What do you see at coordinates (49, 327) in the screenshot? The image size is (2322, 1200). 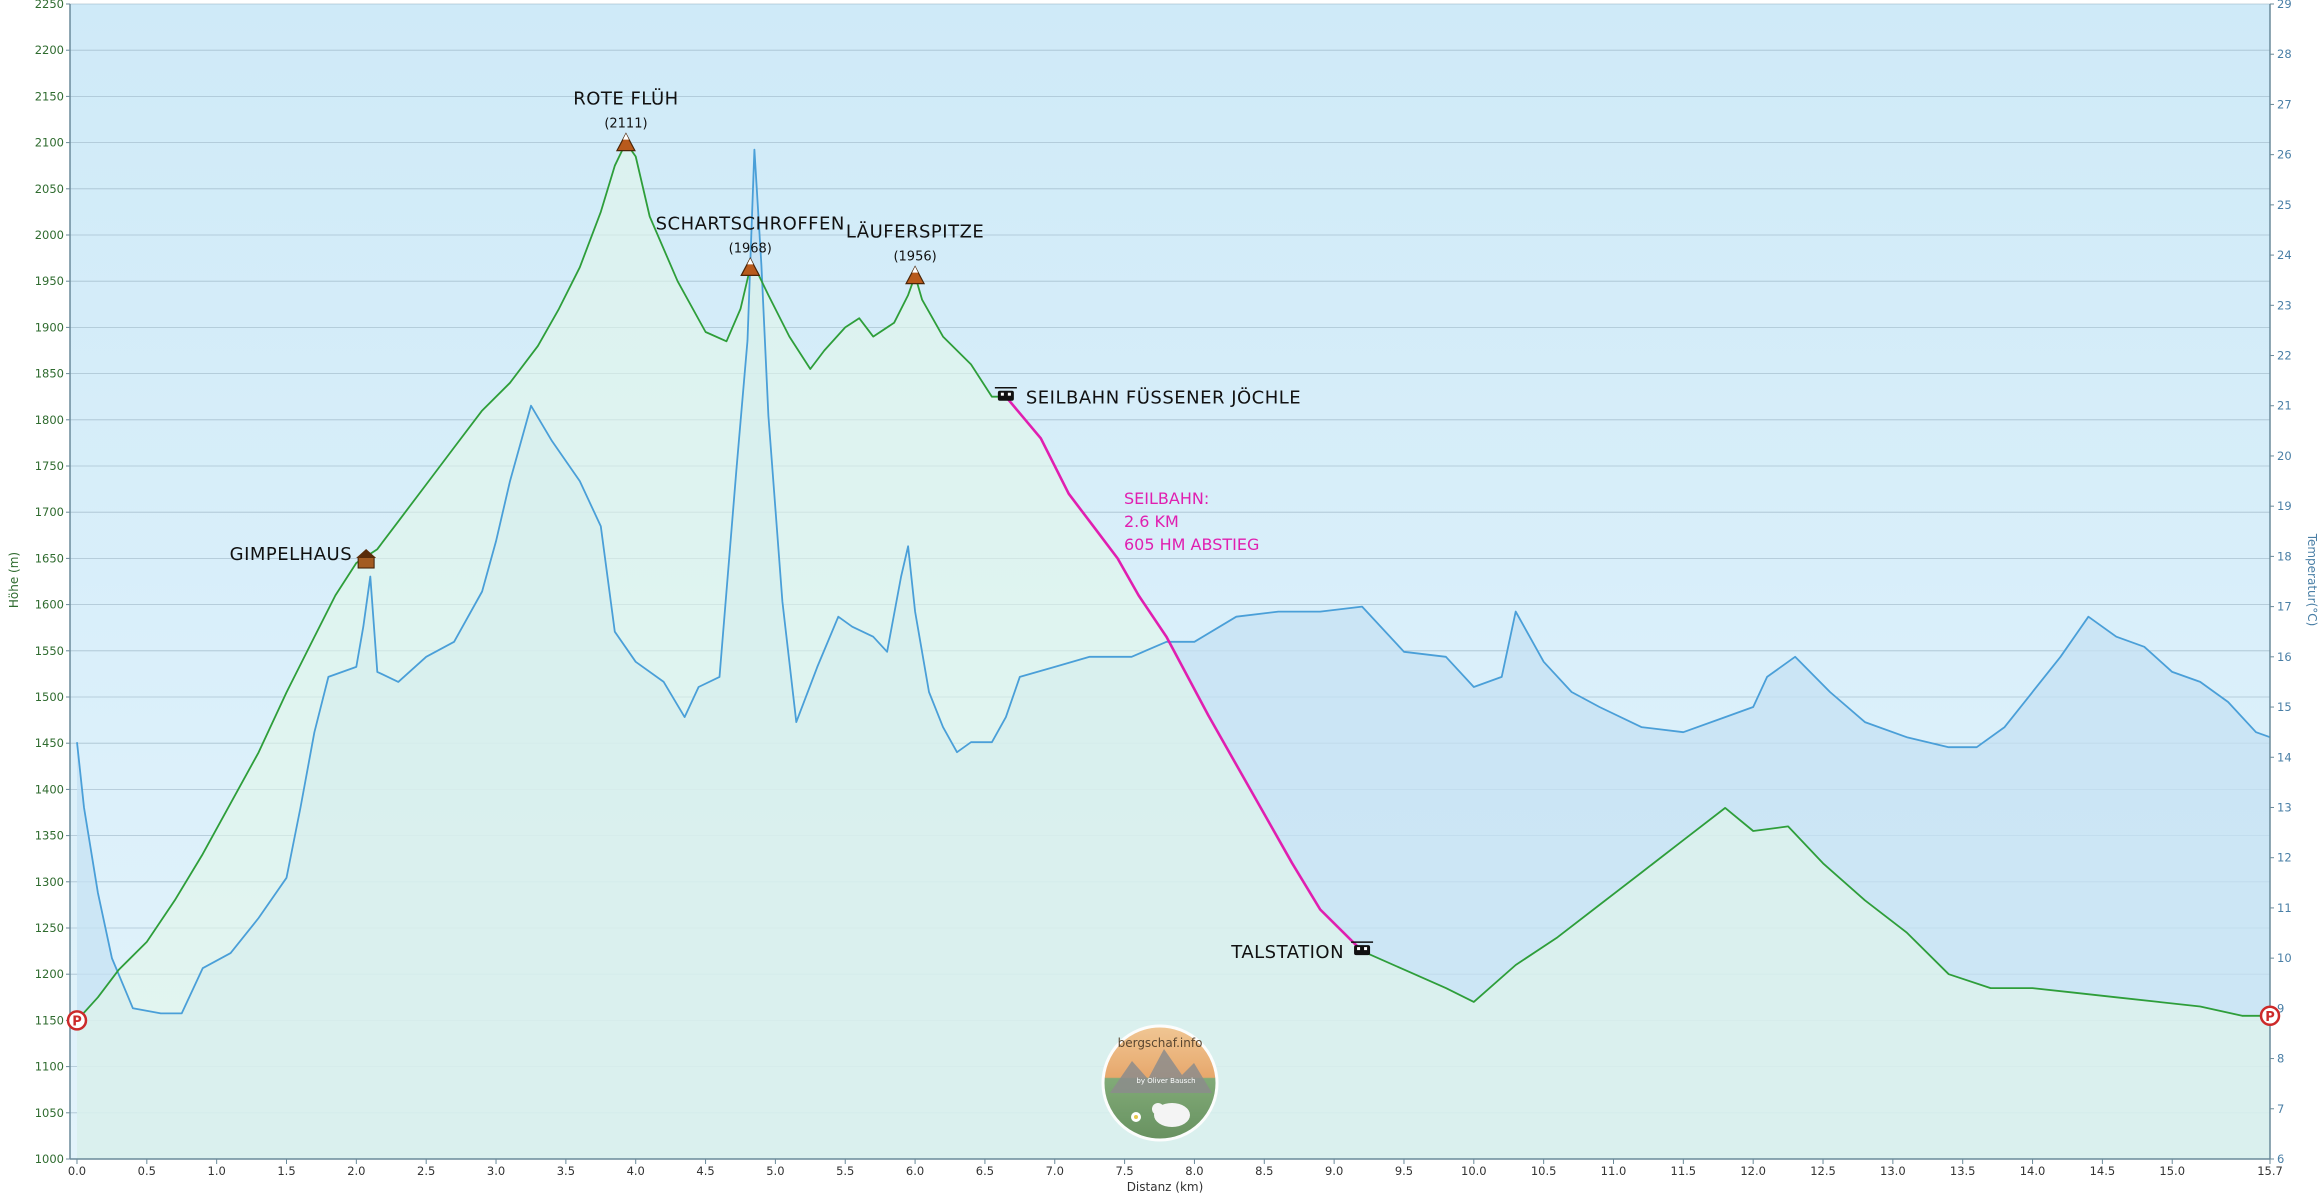 I see `y-tick-label: 1900` at bounding box center [49, 327].